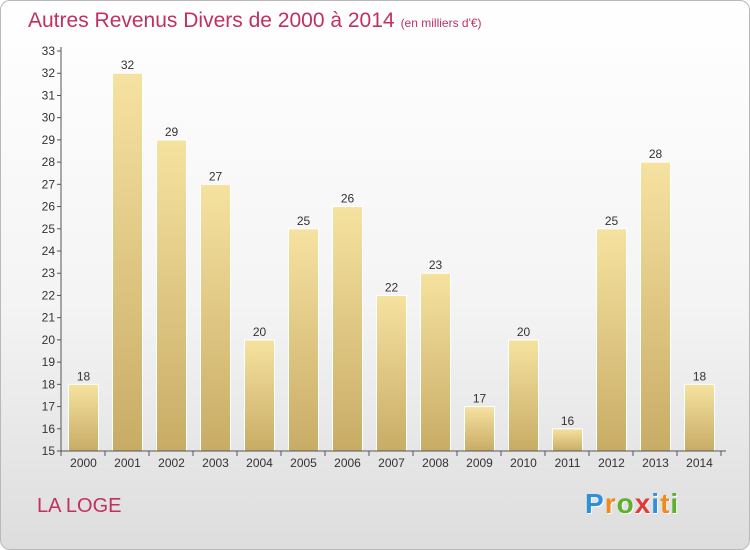 The width and height of the screenshot is (750, 550). Describe the element at coordinates (216, 176) in the screenshot. I see `bar-value-label: 27` at that location.